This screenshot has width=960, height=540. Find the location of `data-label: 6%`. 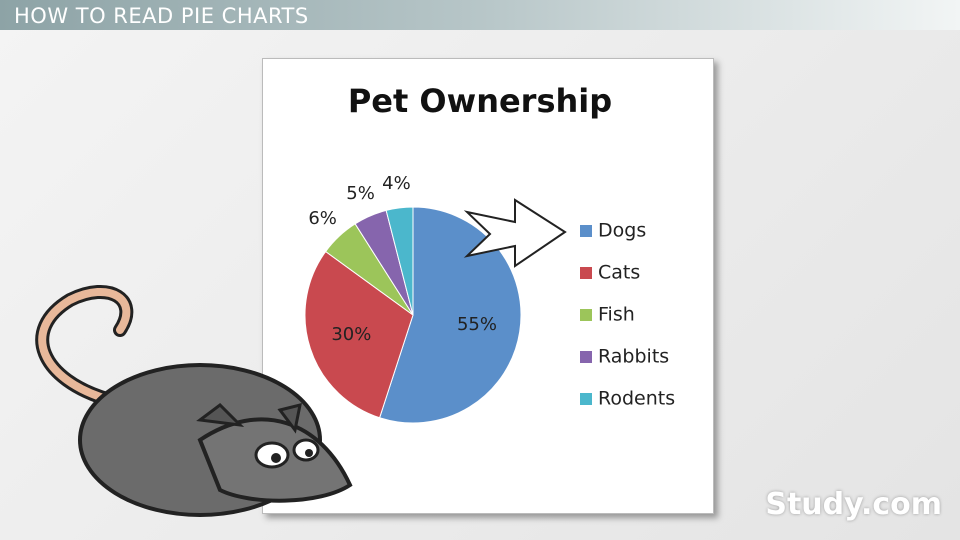

data-label: 6% is located at coordinates (322, 218).